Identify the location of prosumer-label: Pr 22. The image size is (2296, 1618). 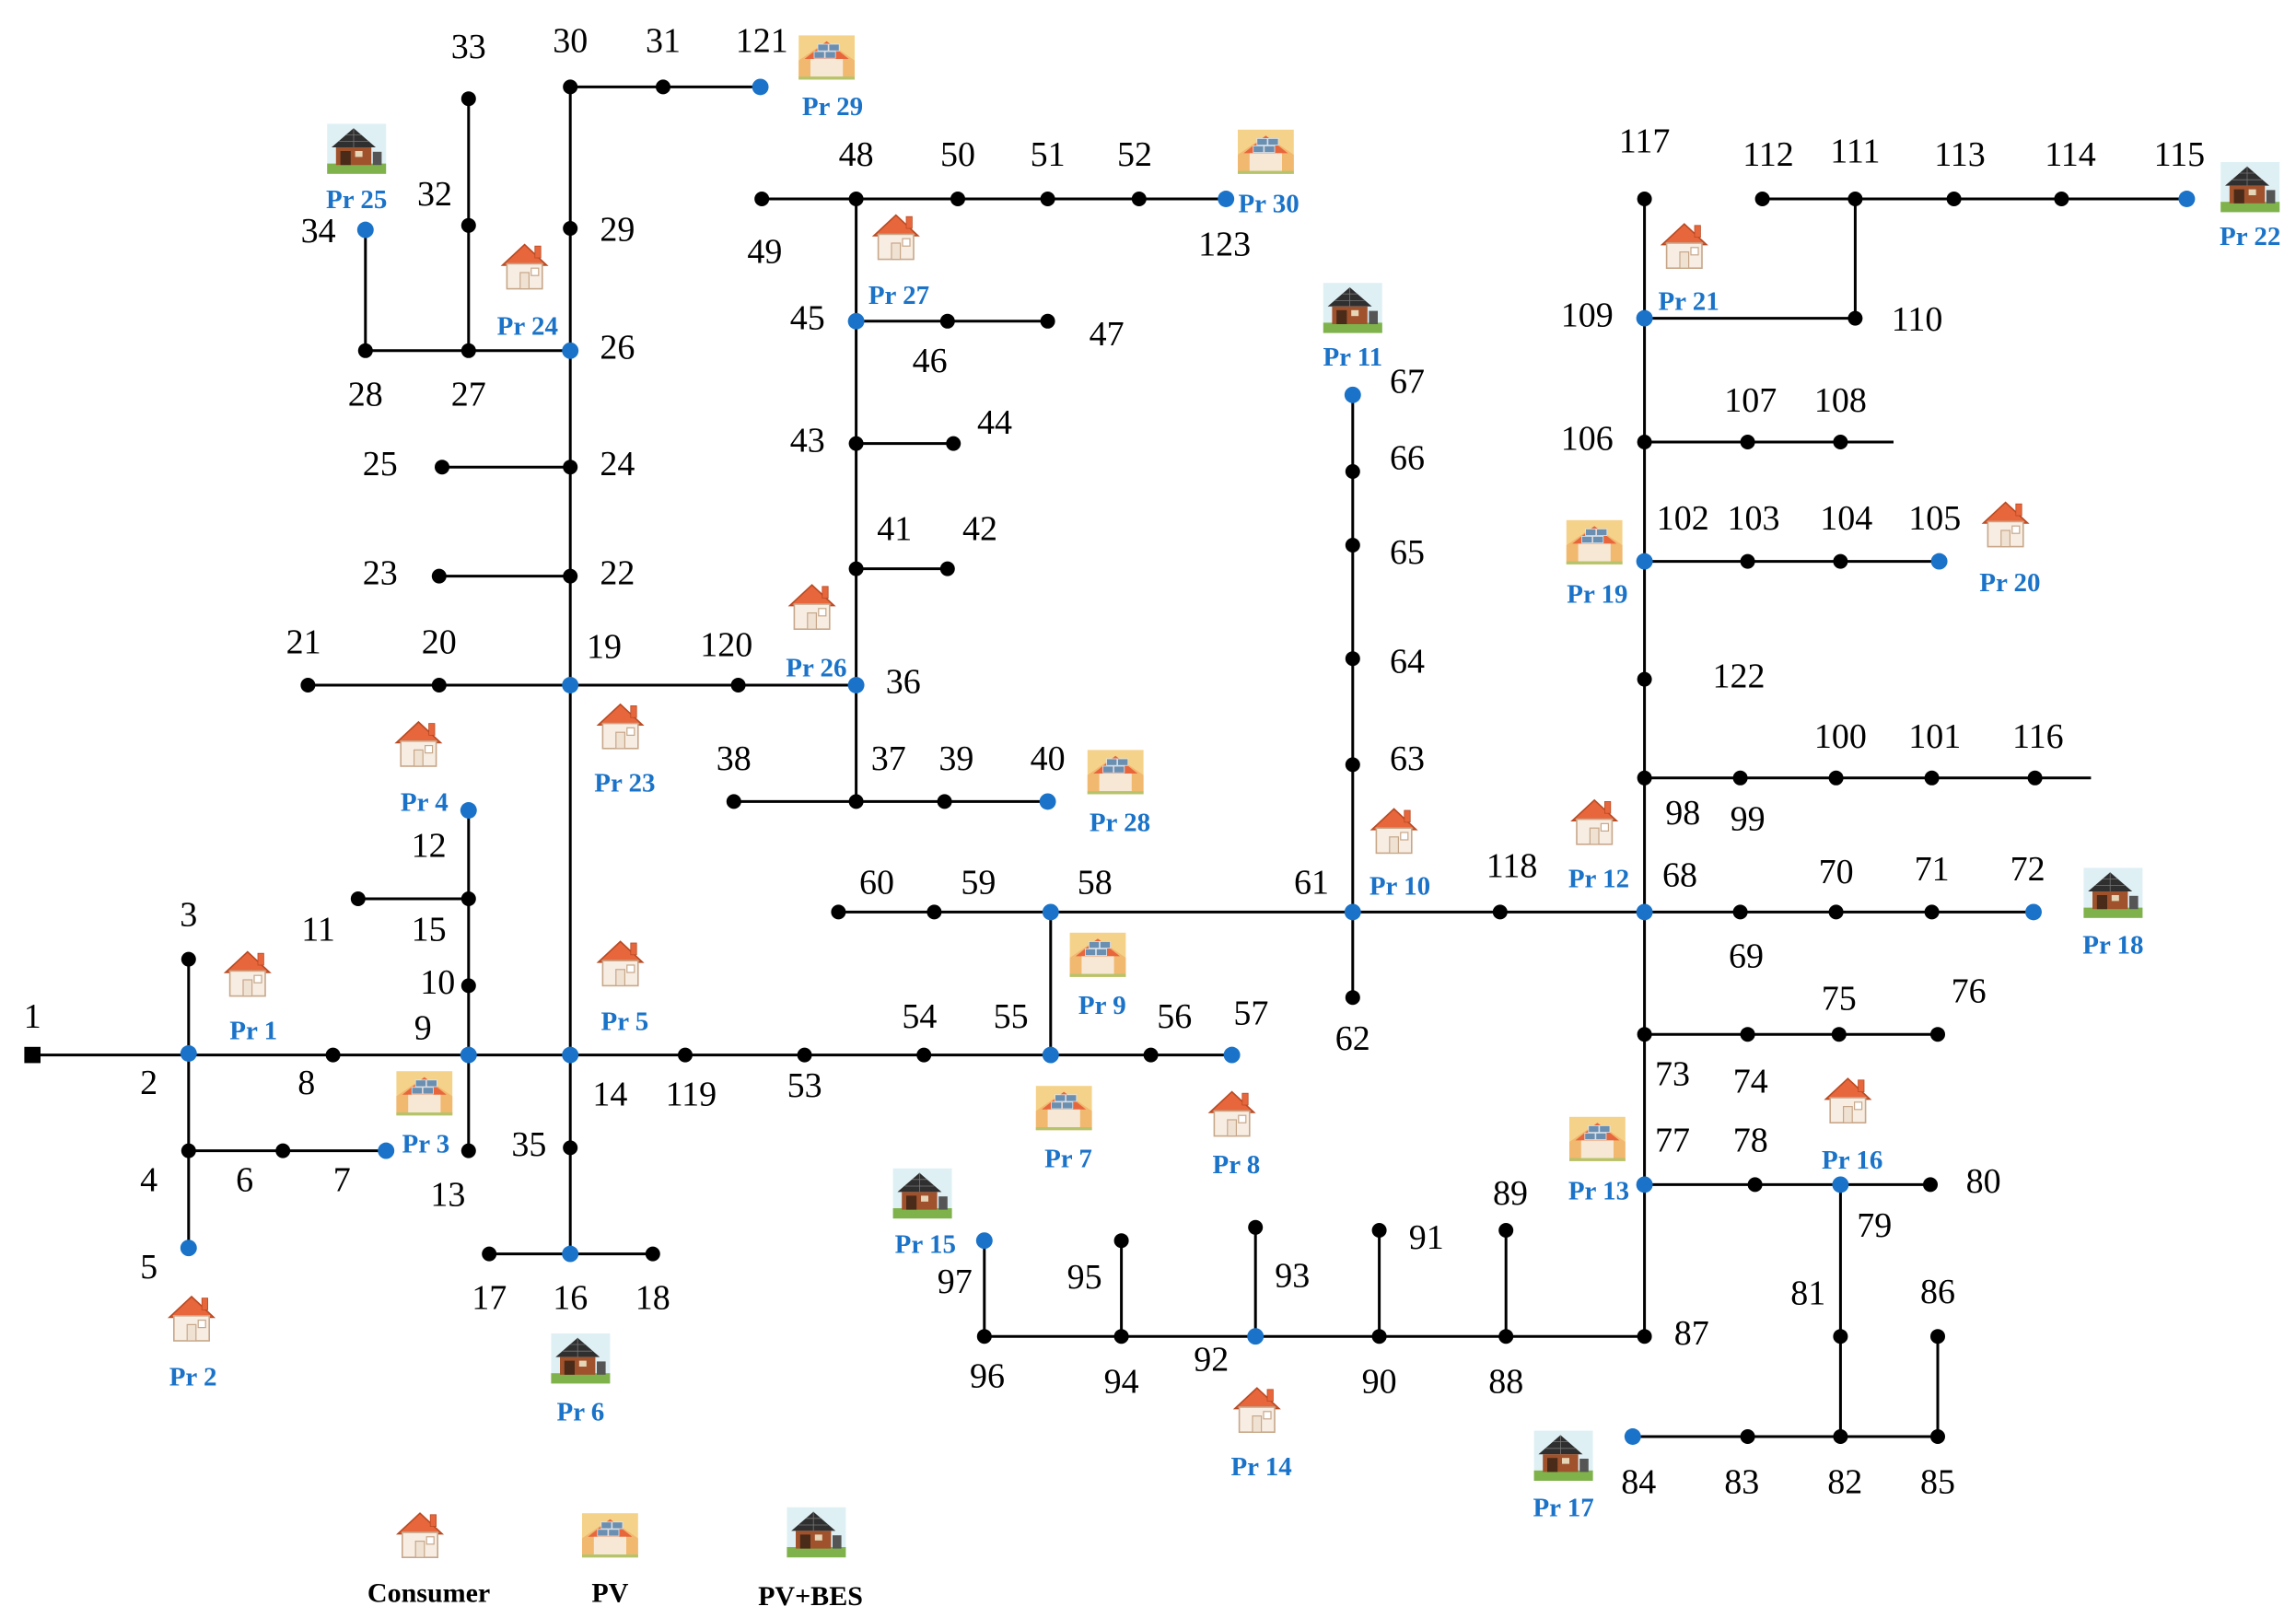
(2250, 236).